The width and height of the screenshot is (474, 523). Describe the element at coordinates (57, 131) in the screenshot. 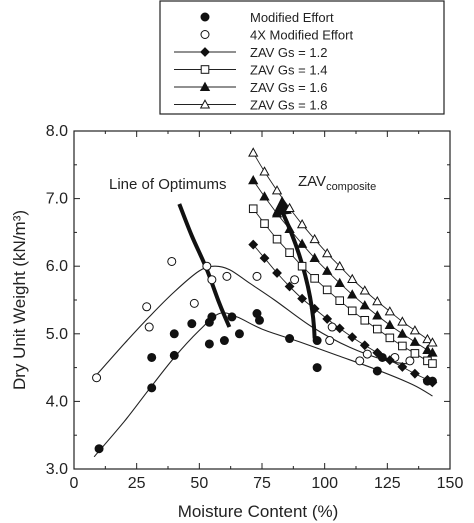

I see `y-tick-label: 8.0` at that location.